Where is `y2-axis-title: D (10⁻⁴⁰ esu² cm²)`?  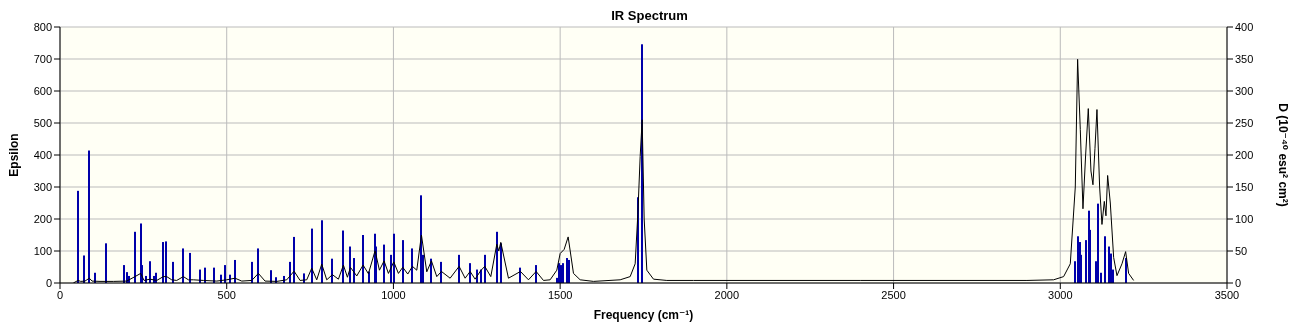 y2-axis-title: D (10⁻⁴⁰ esu² cm²) is located at coordinates (1282, 155).